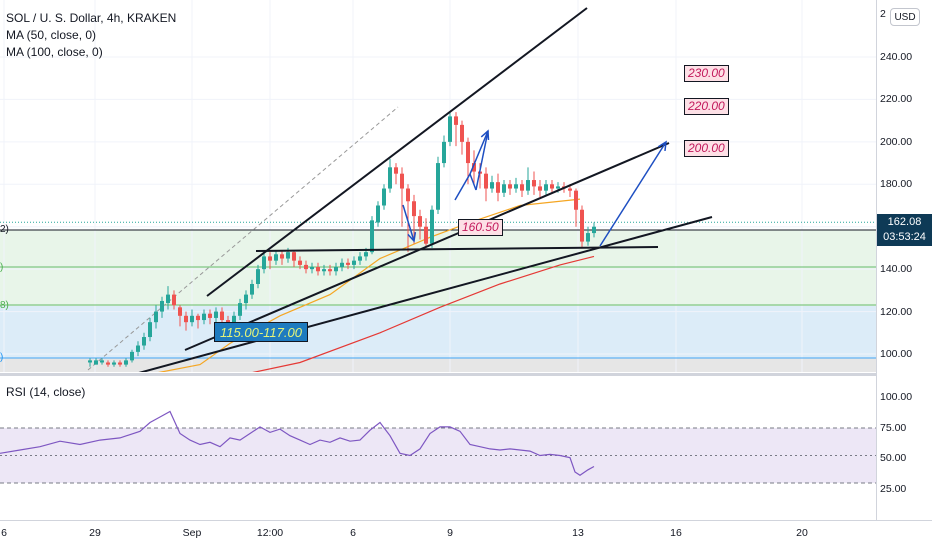  What do you see at coordinates (876, 260) in the screenshot?
I see `price-axis-border` at bounding box center [876, 260].